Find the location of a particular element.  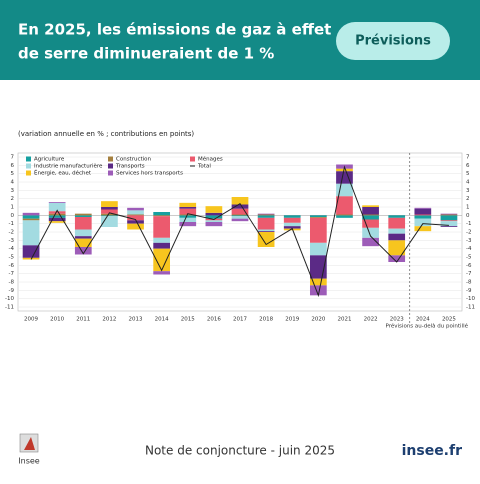

x-tick-label: 2023 is located at coordinates (397, 320).